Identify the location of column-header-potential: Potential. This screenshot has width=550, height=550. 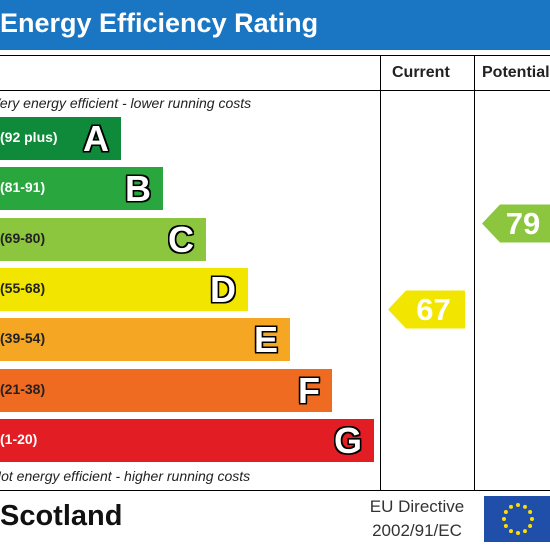
(516, 72).